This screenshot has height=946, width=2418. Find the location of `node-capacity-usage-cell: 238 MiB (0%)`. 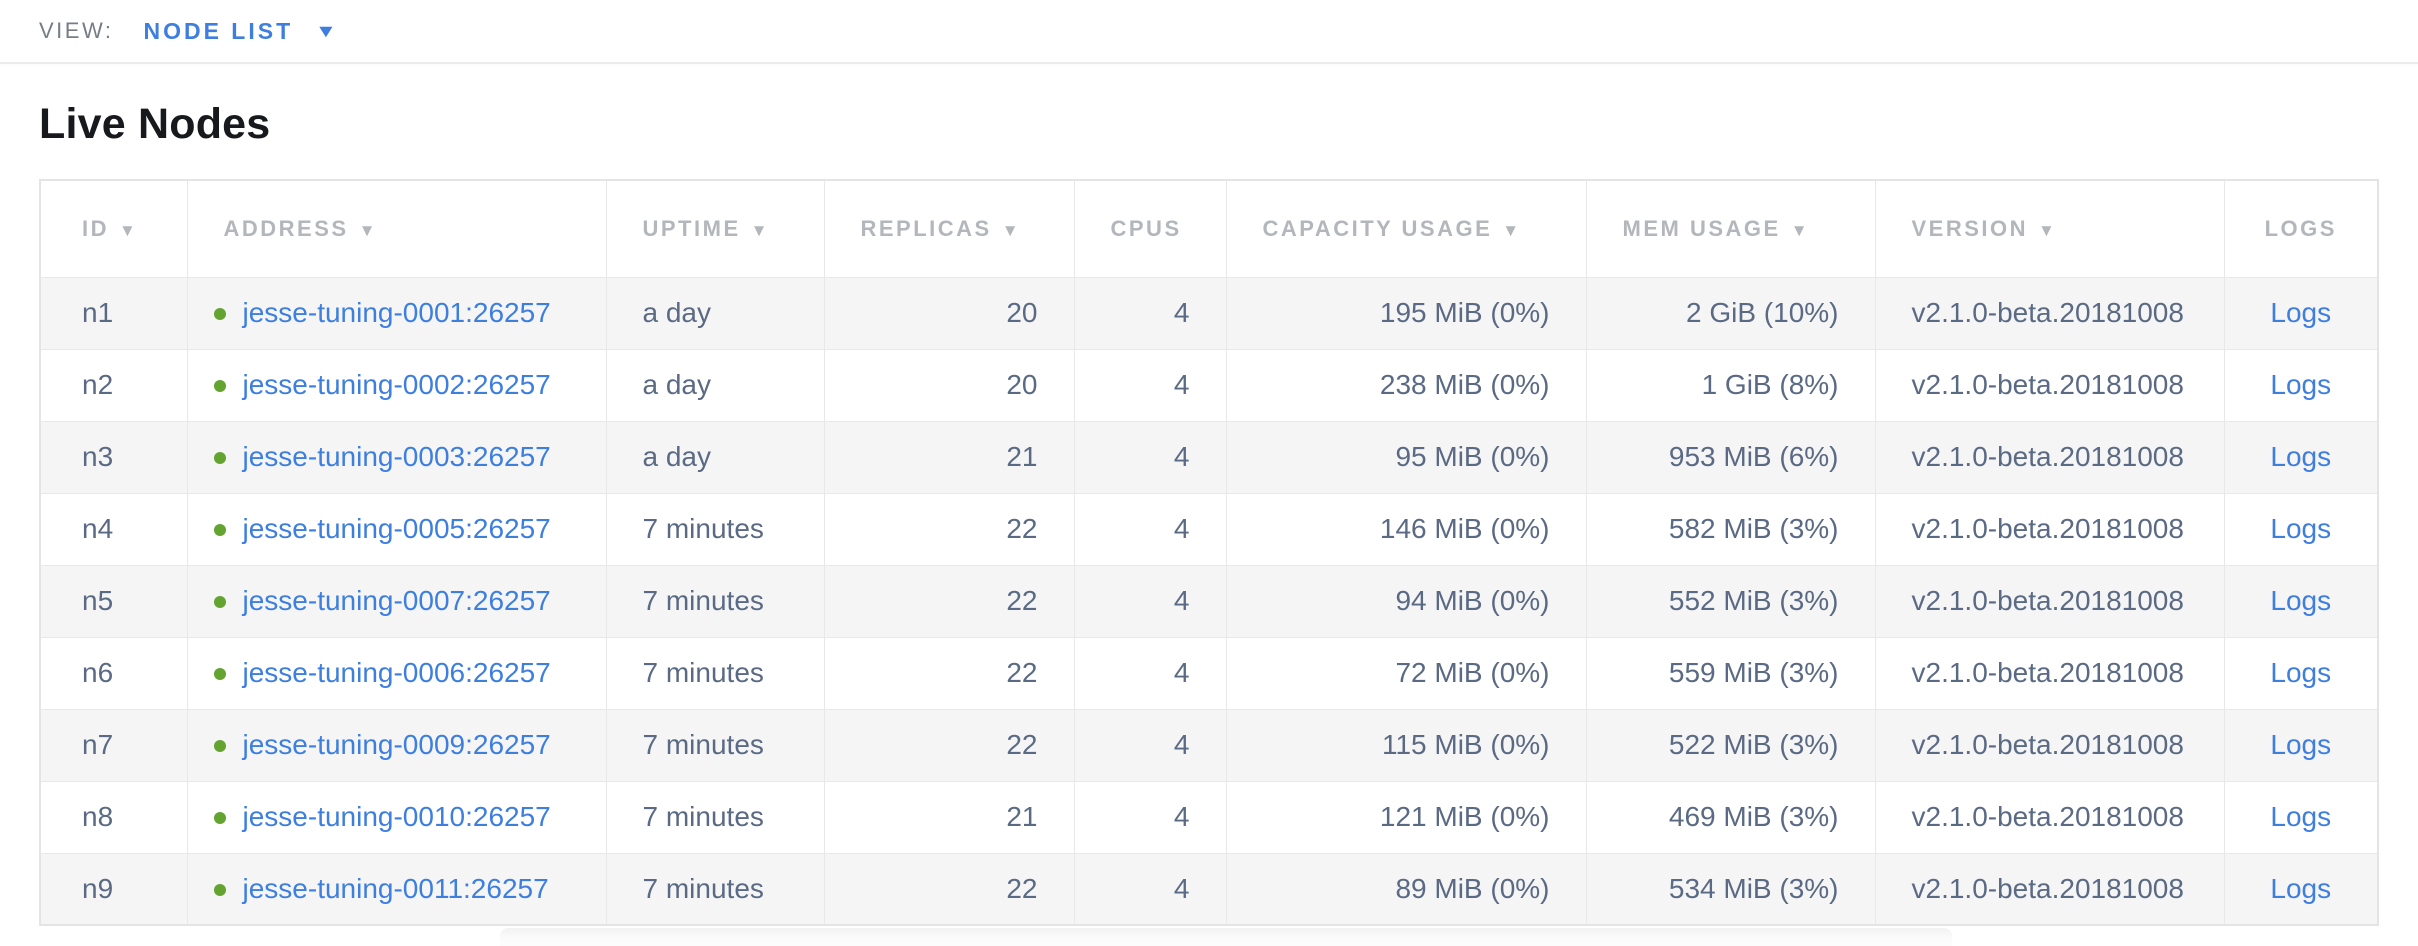

node-capacity-usage-cell: 238 MiB (0%) is located at coordinates (1406, 384).